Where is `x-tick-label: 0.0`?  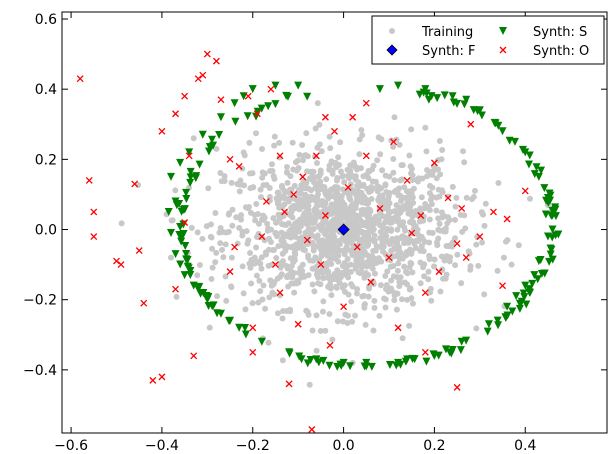
x-tick-label: 0.0 is located at coordinates (343, 446).